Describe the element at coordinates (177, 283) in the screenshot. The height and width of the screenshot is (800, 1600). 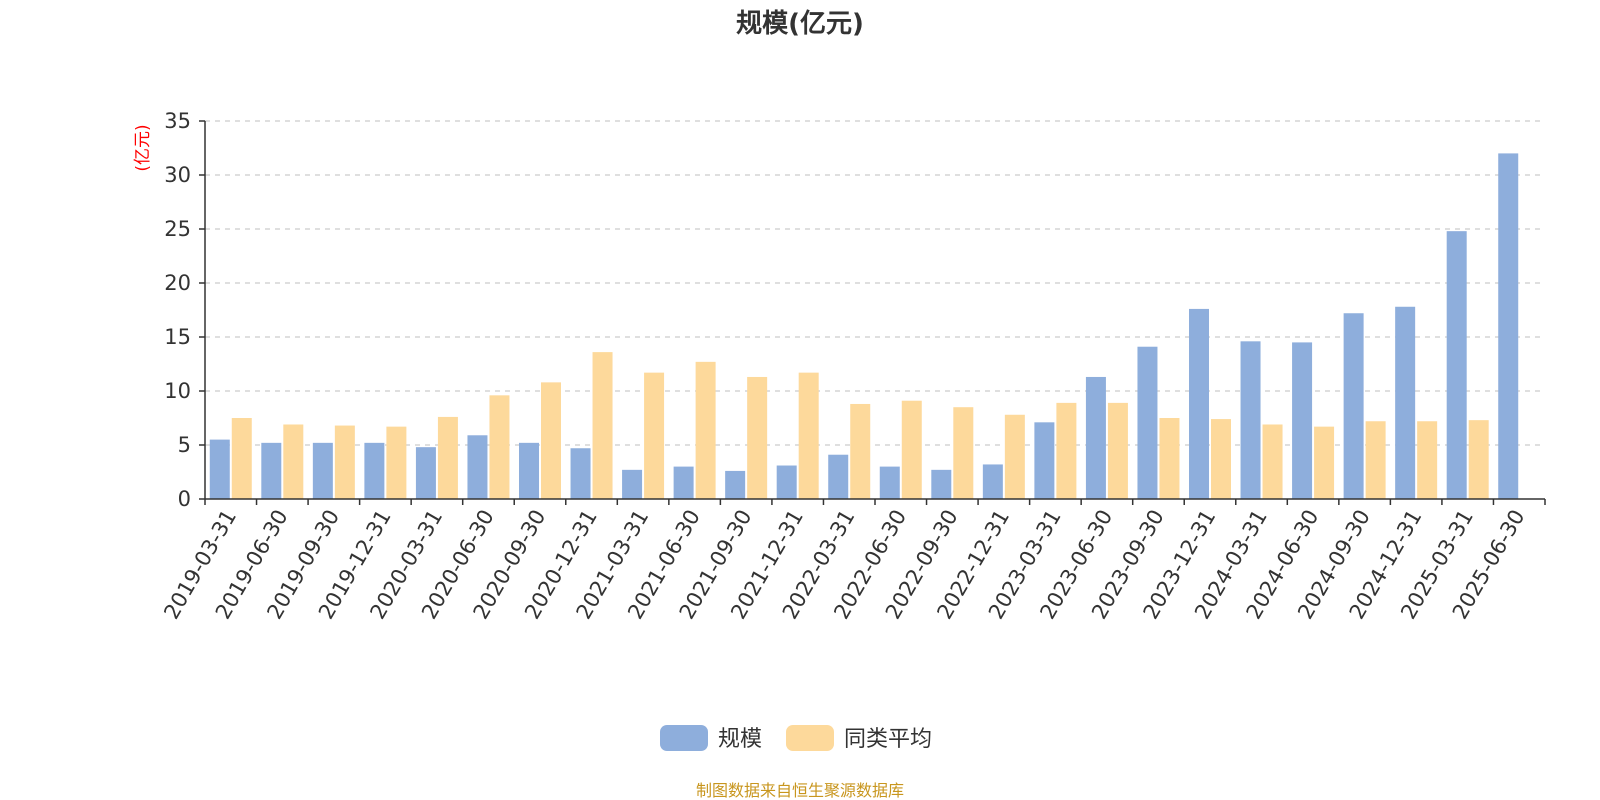
I see `y-tick-label: 20` at that location.